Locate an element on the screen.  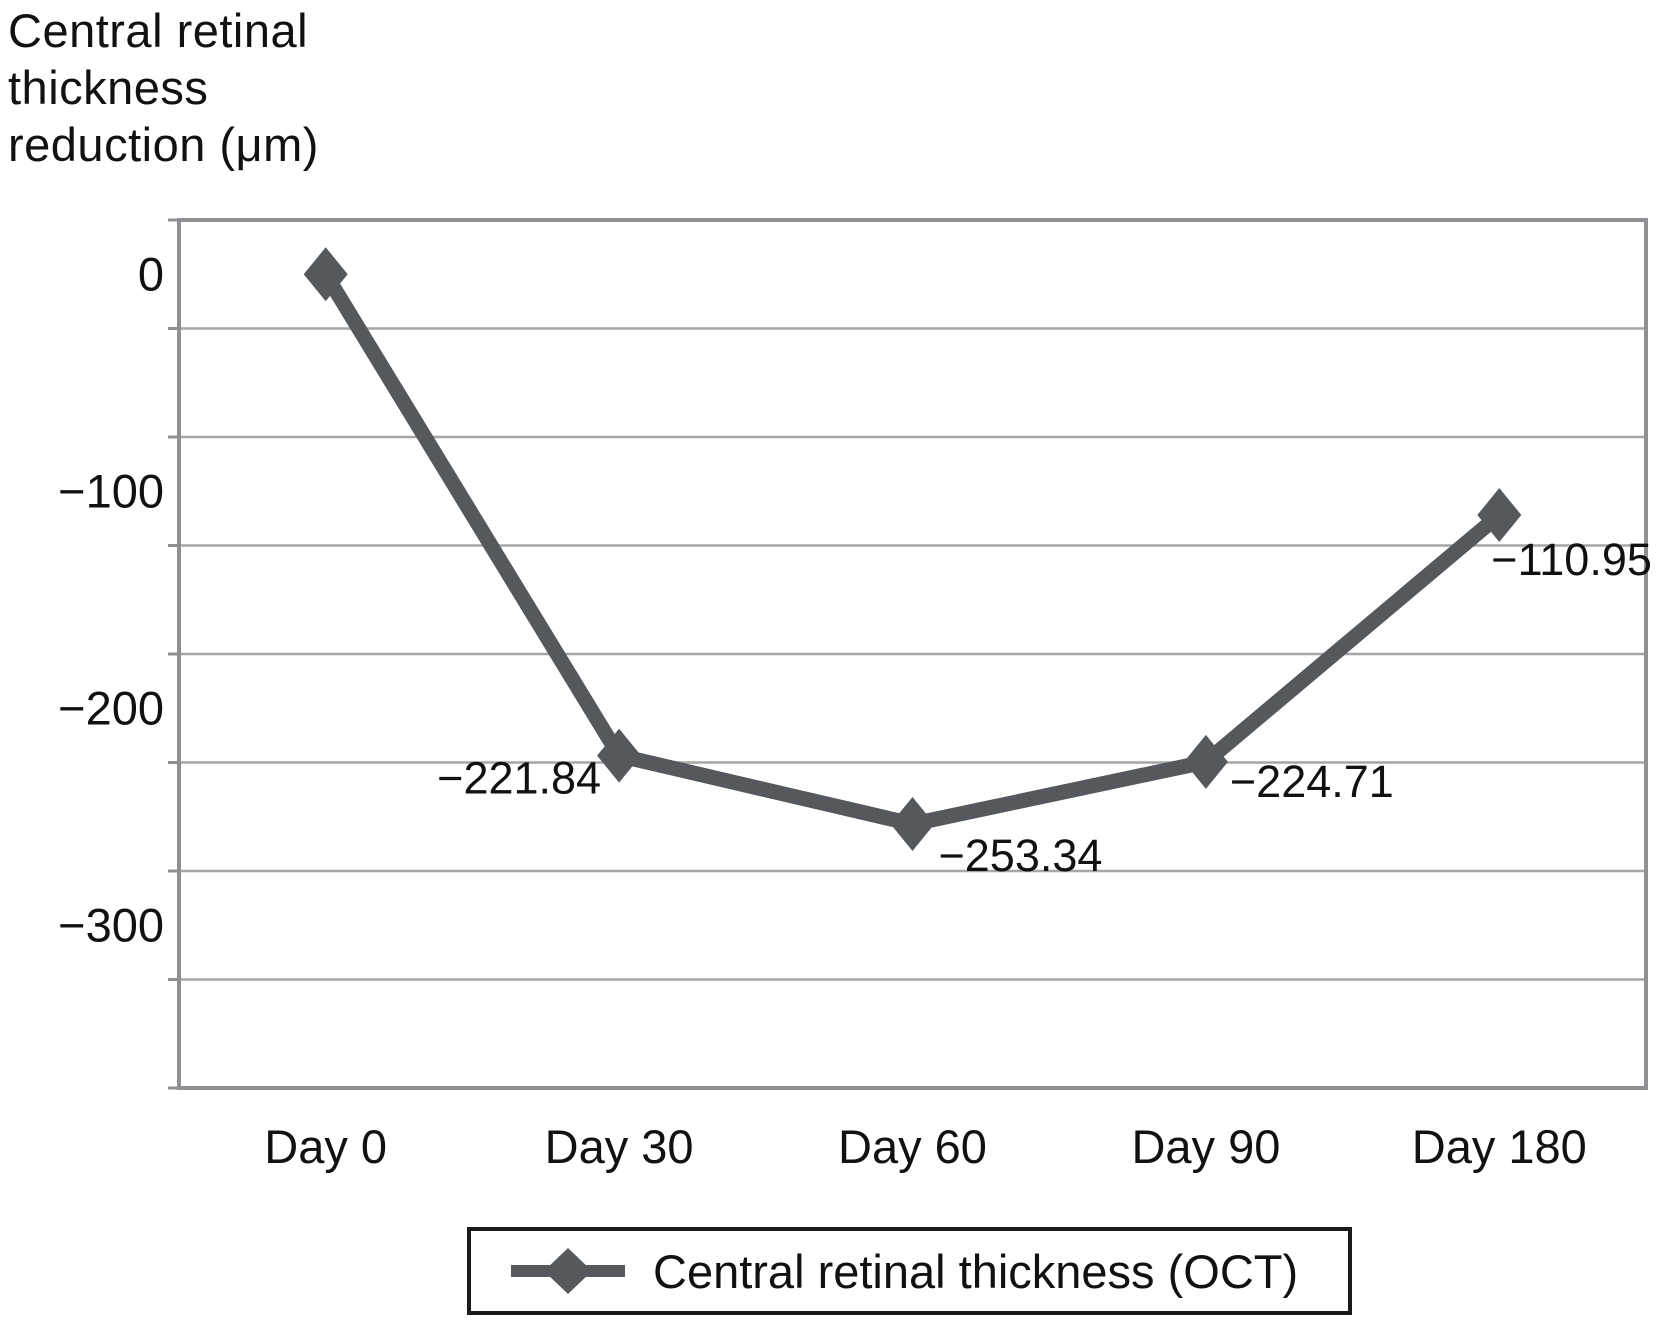
data-point-label: −224.71 is located at coordinates (1312, 781).